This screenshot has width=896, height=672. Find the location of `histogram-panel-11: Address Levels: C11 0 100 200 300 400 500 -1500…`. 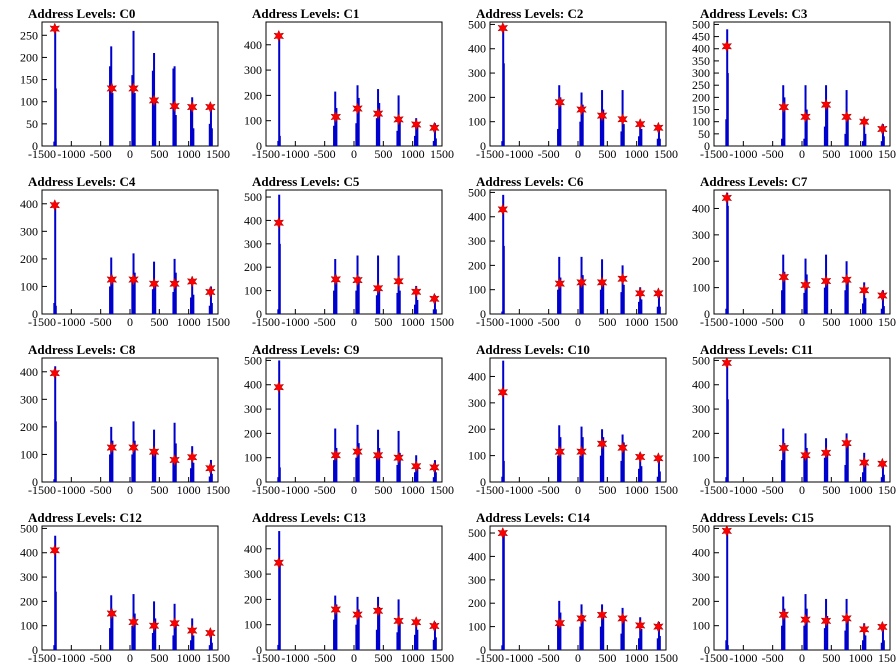

histogram-panel-11: Address Levels: C11 0 100 200 300 400 500 -1500… is located at coordinates (784, 420).